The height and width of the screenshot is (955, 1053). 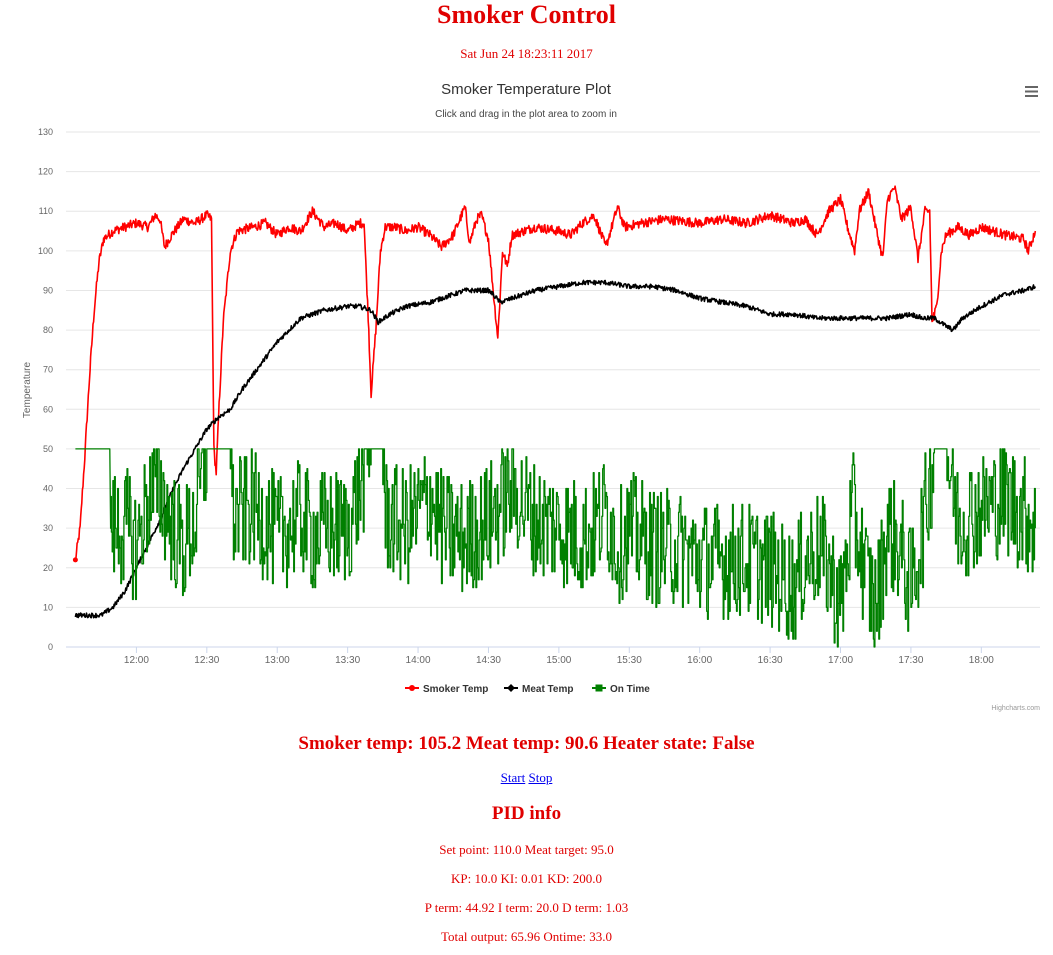 I want to click on x-tick-label: 14:30, so click(x=488, y=660).